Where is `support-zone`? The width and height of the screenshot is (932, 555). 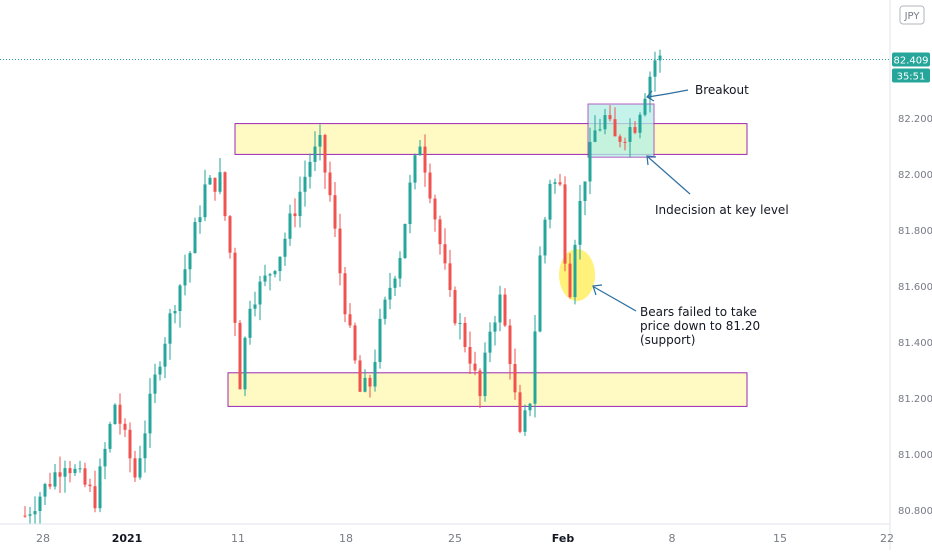 support-zone is located at coordinates (487, 389).